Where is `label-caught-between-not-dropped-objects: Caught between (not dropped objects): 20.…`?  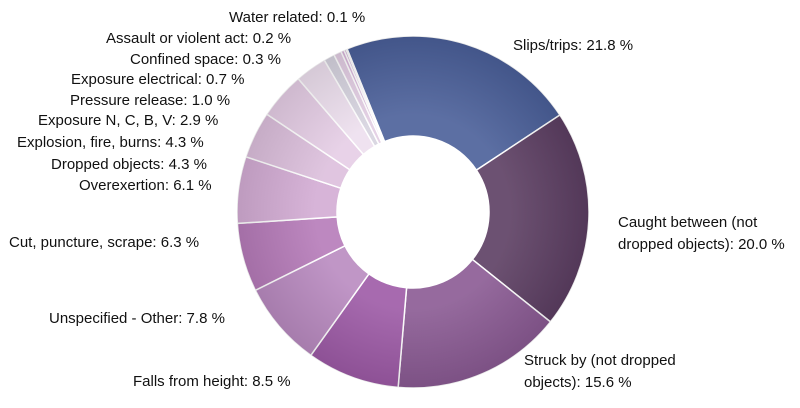 label-caught-between-not-dropped-objects: Caught between (not dropped objects): 20.… is located at coordinates (701, 233).